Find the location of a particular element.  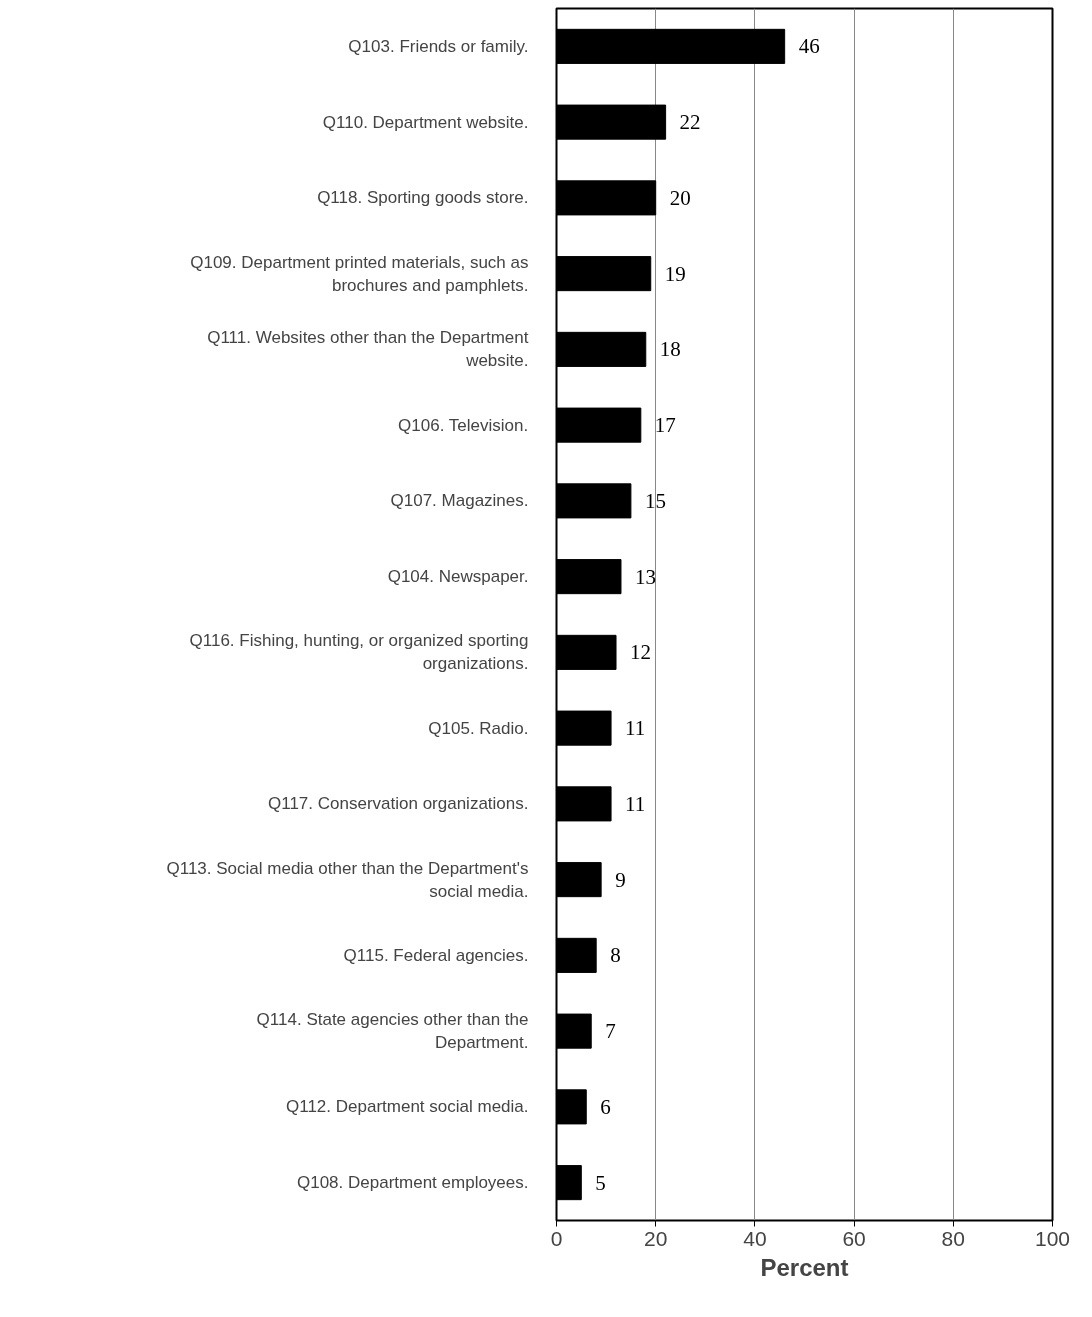

data-label: 22 is located at coordinates (690, 122).